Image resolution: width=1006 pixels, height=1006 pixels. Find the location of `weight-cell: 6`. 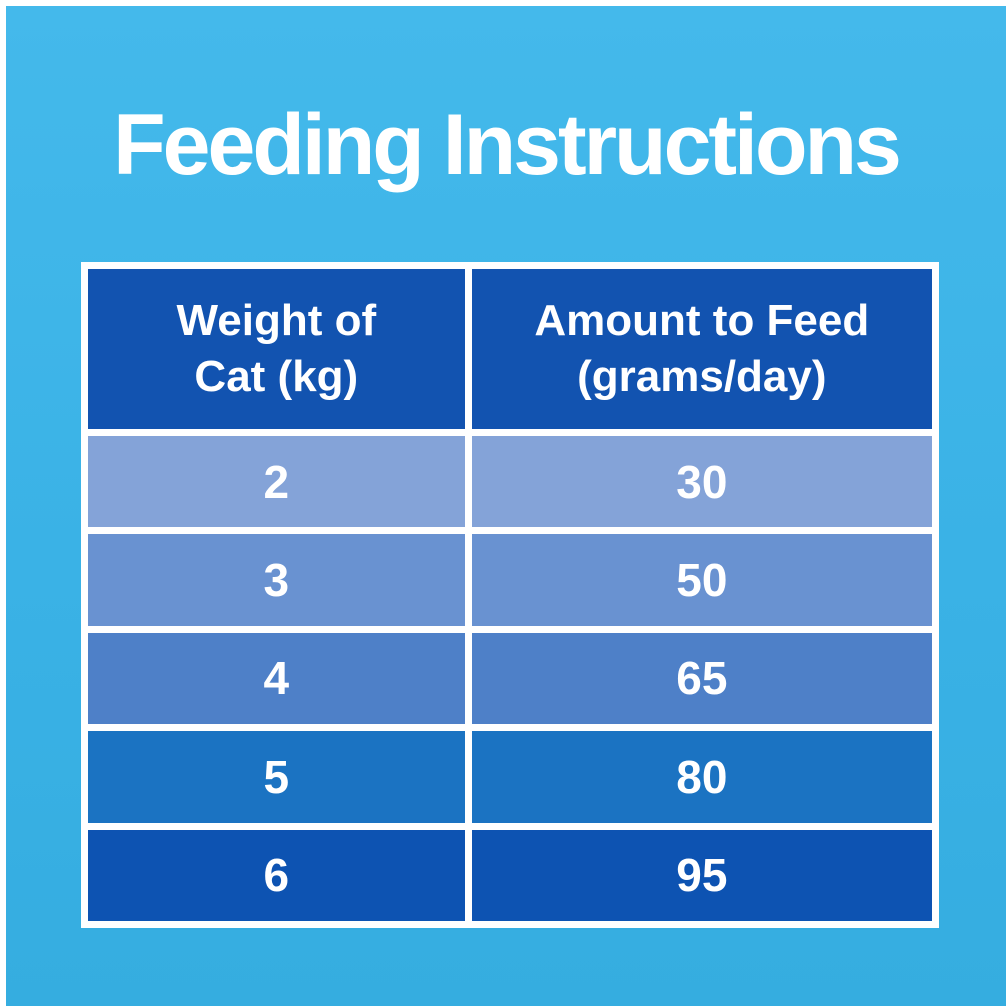

weight-cell: 6 is located at coordinates (276, 875).